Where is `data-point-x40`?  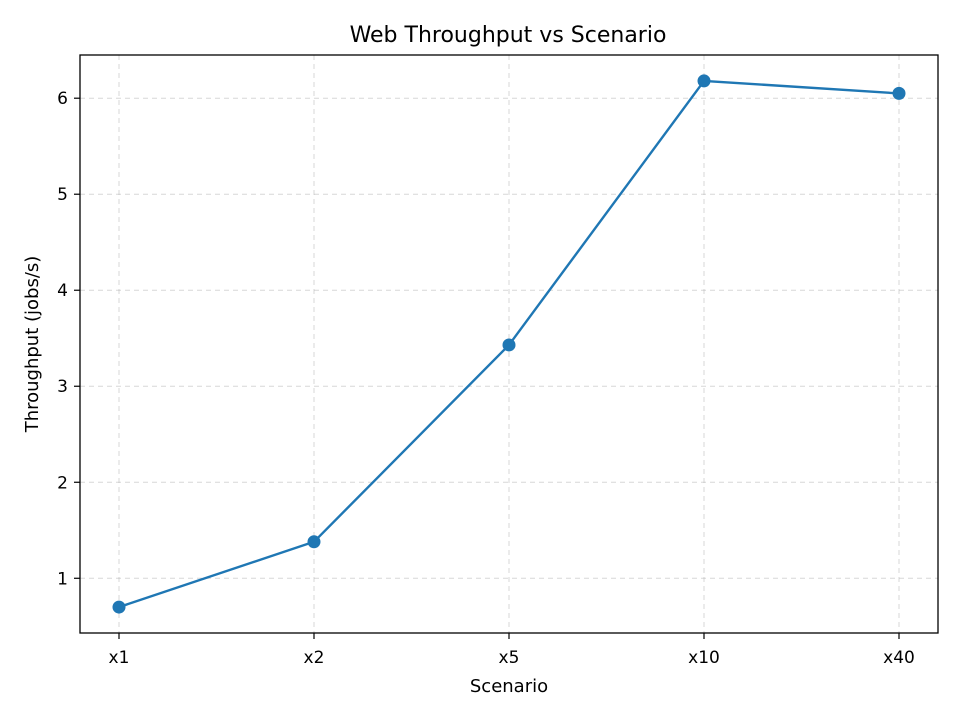
data-point-x40 is located at coordinates (899, 93).